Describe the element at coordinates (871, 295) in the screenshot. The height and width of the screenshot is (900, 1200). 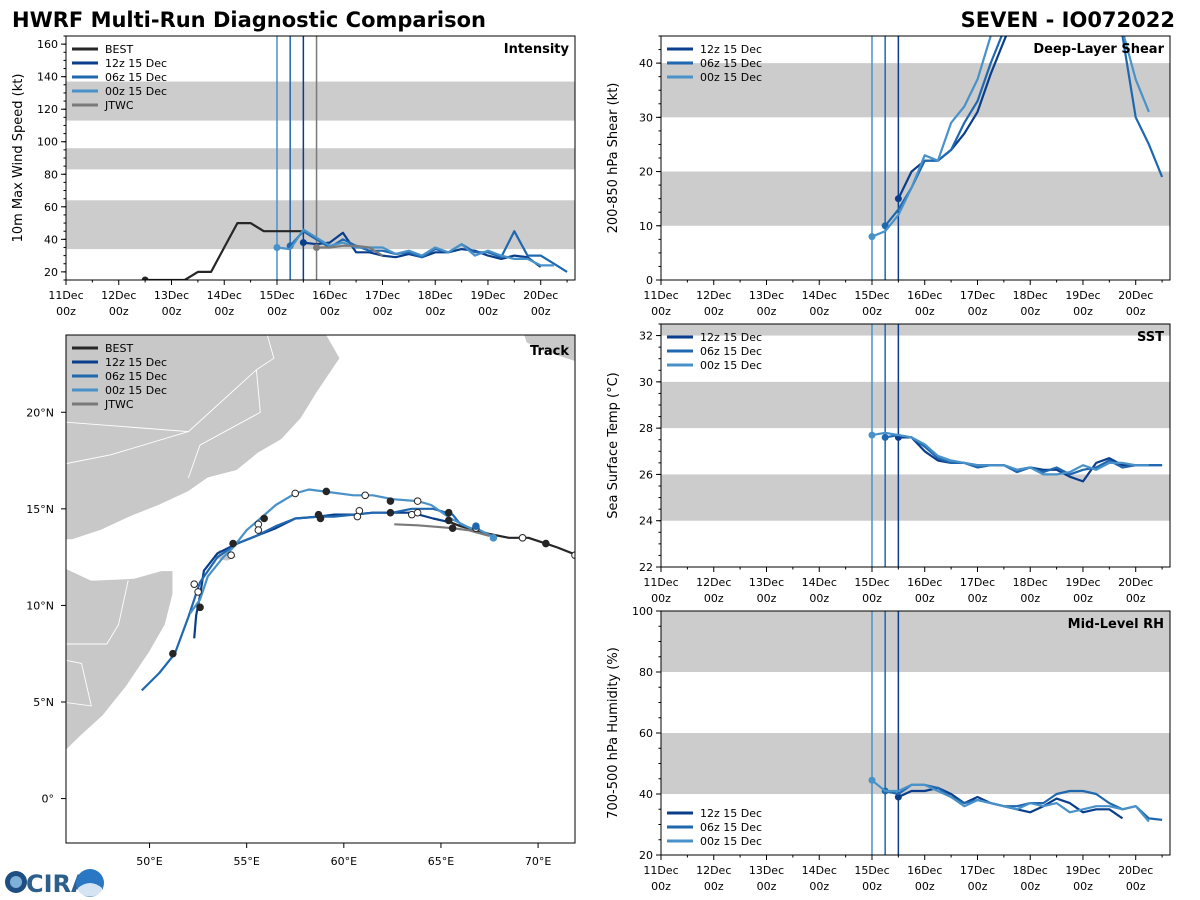
I see `shear-xtick-label-4: 15Dec` at that location.